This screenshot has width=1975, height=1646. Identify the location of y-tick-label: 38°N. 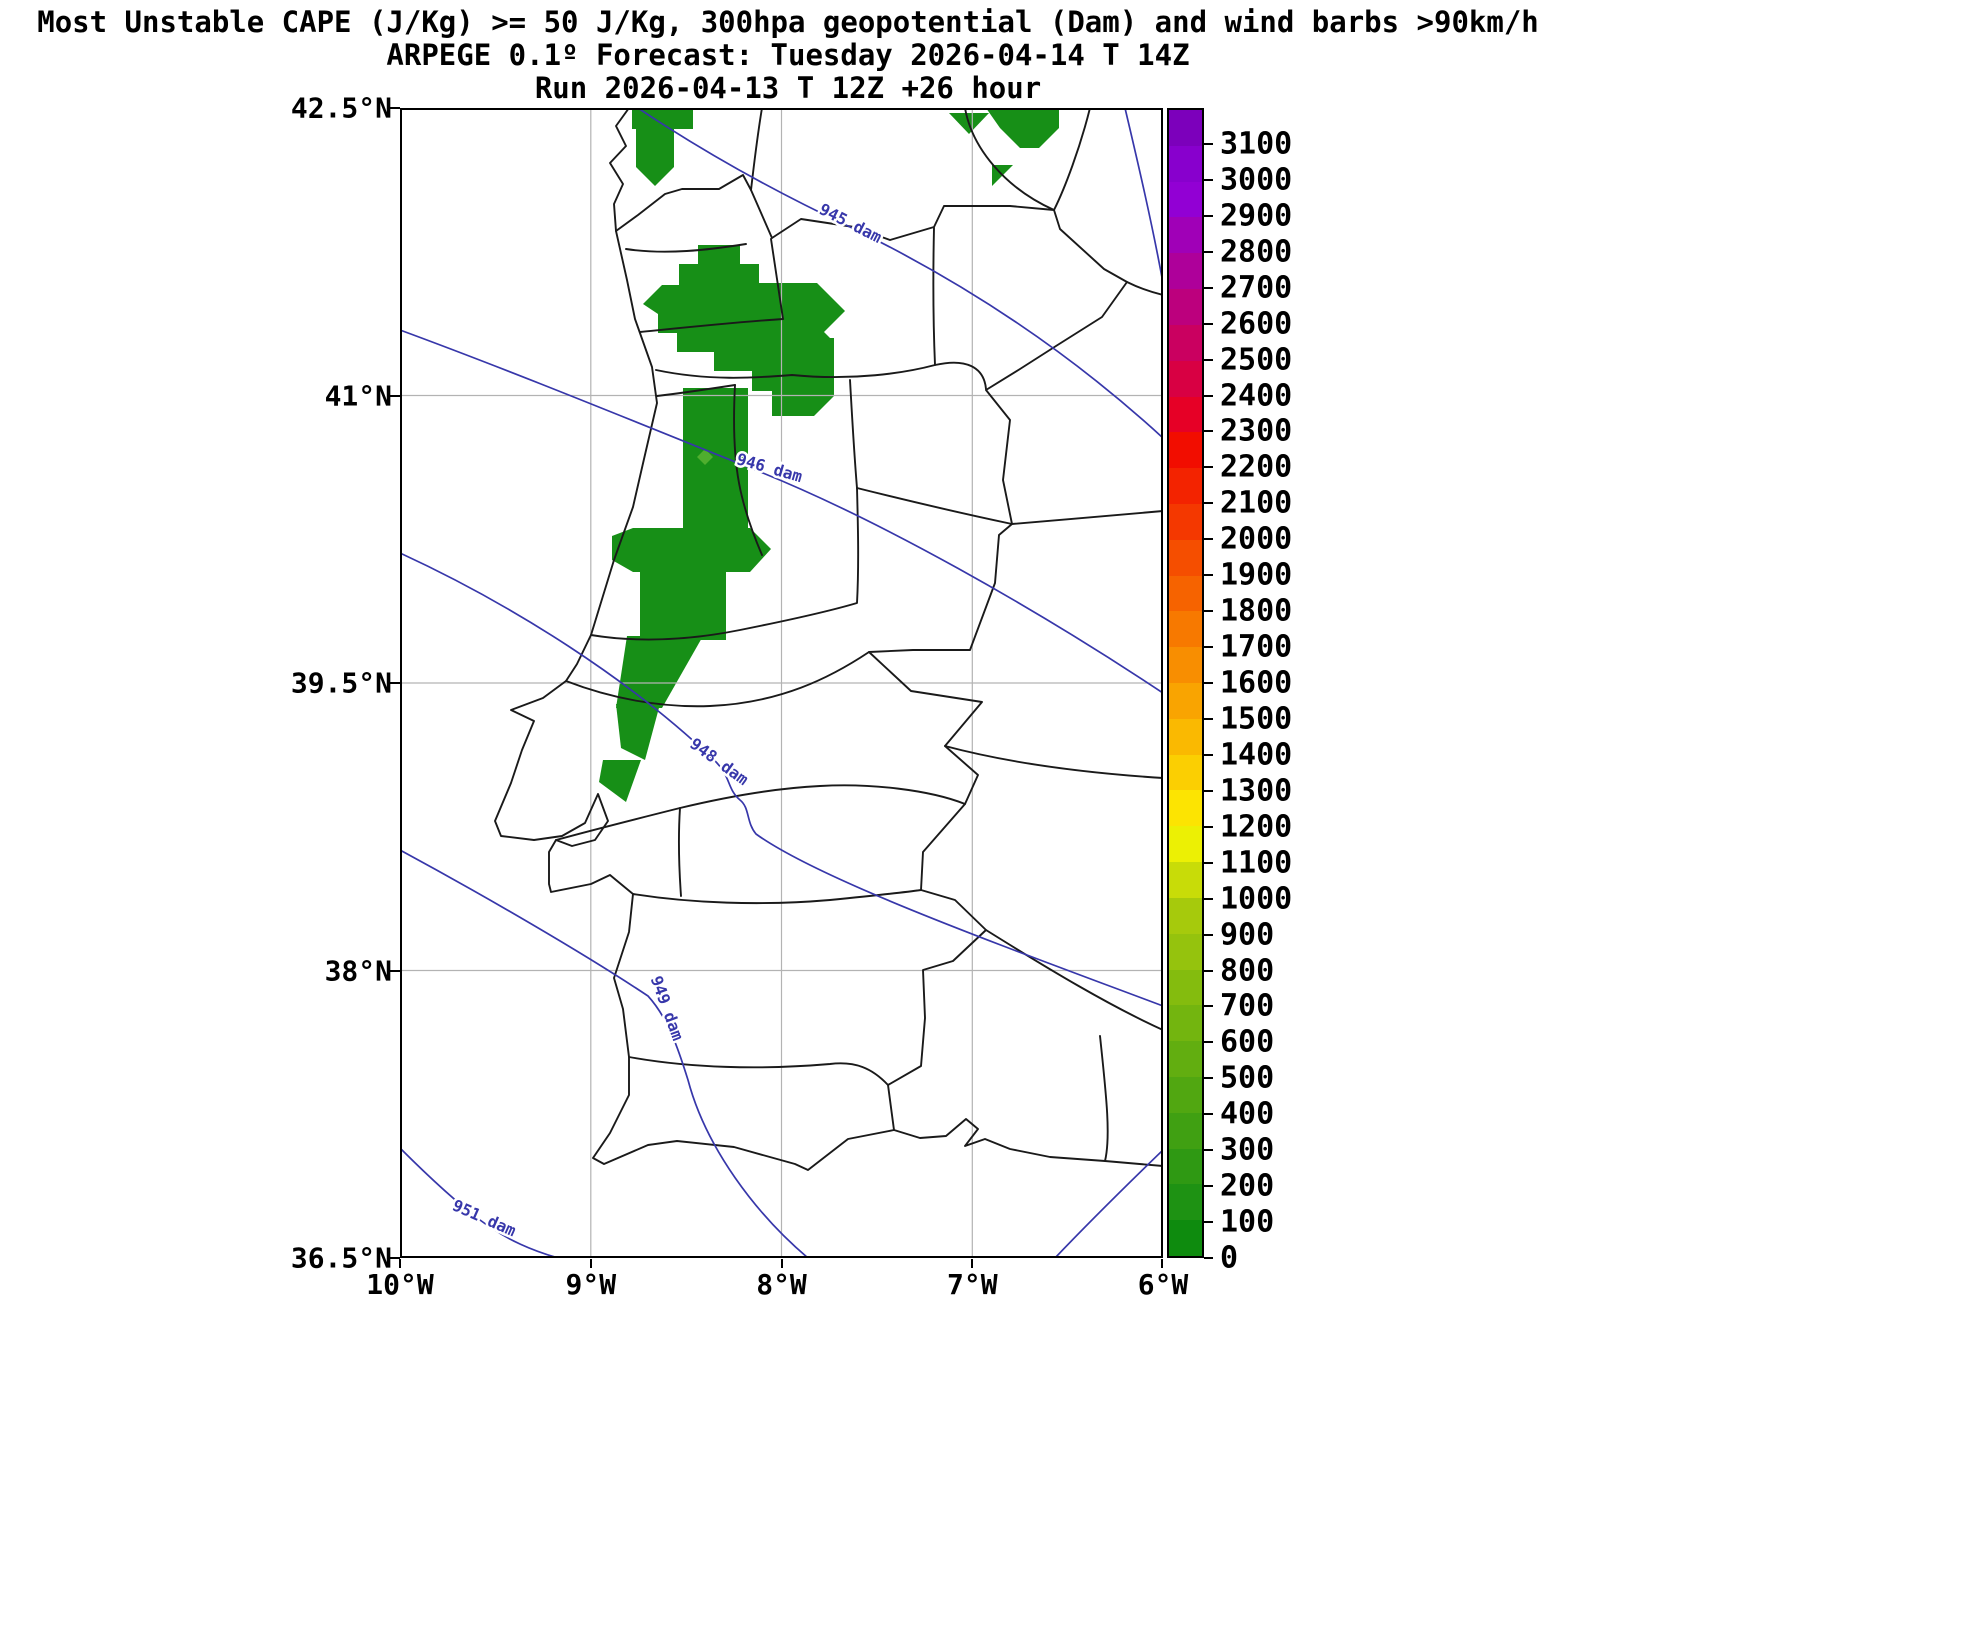
(358, 970).